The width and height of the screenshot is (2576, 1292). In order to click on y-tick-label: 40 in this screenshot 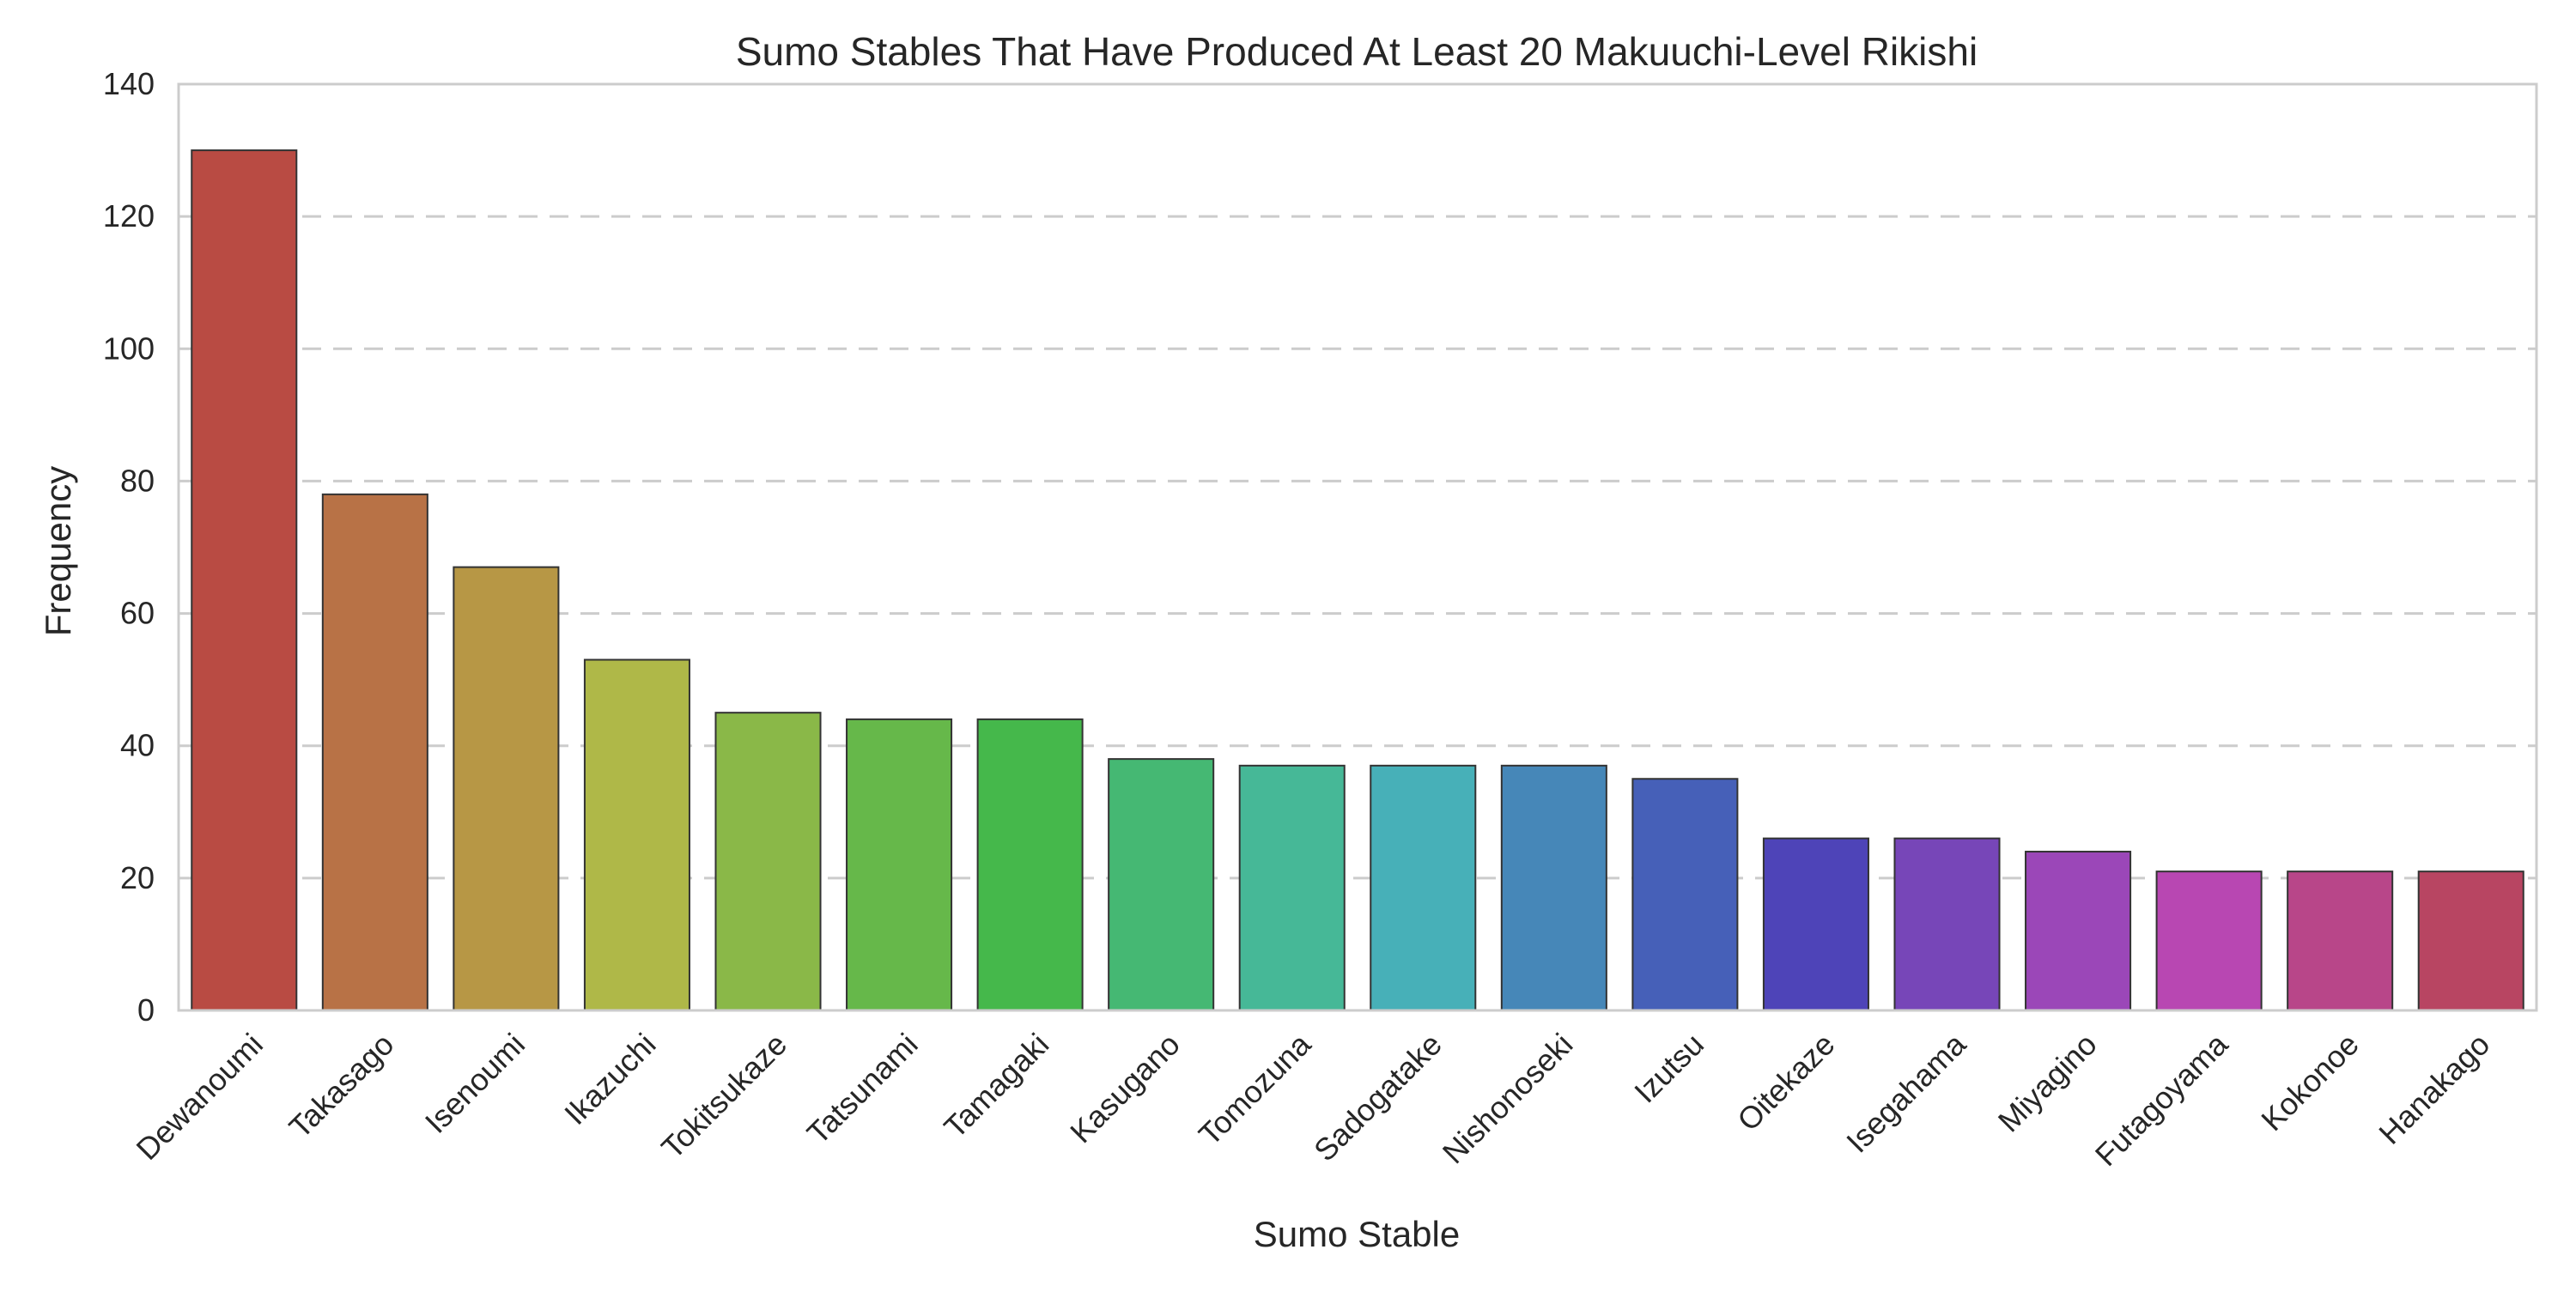, I will do `click(137, 745)`.